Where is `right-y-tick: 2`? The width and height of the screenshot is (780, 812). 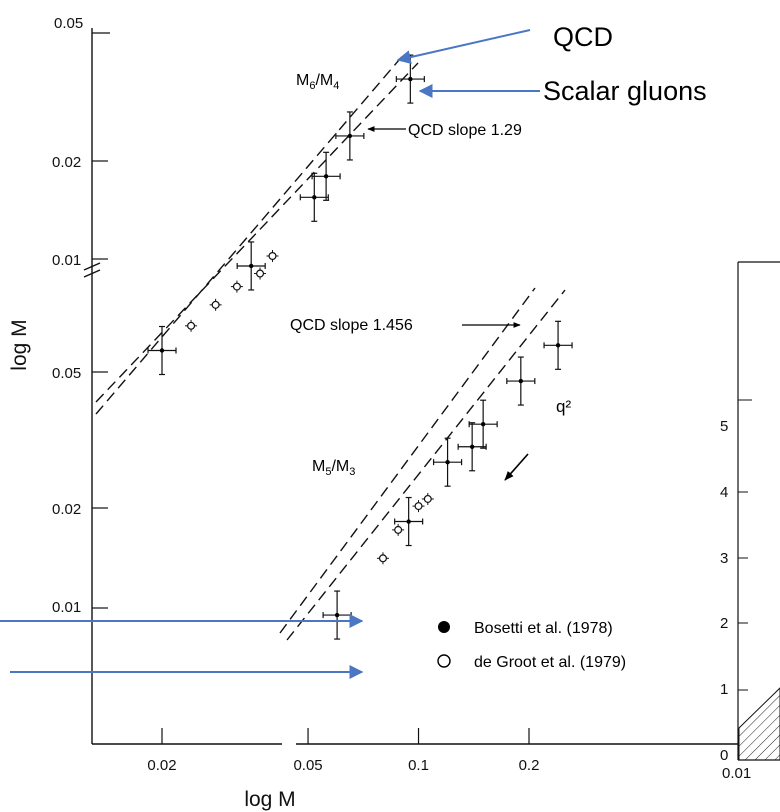 right-y-tick: 2 is located at coordinates (724, 623).